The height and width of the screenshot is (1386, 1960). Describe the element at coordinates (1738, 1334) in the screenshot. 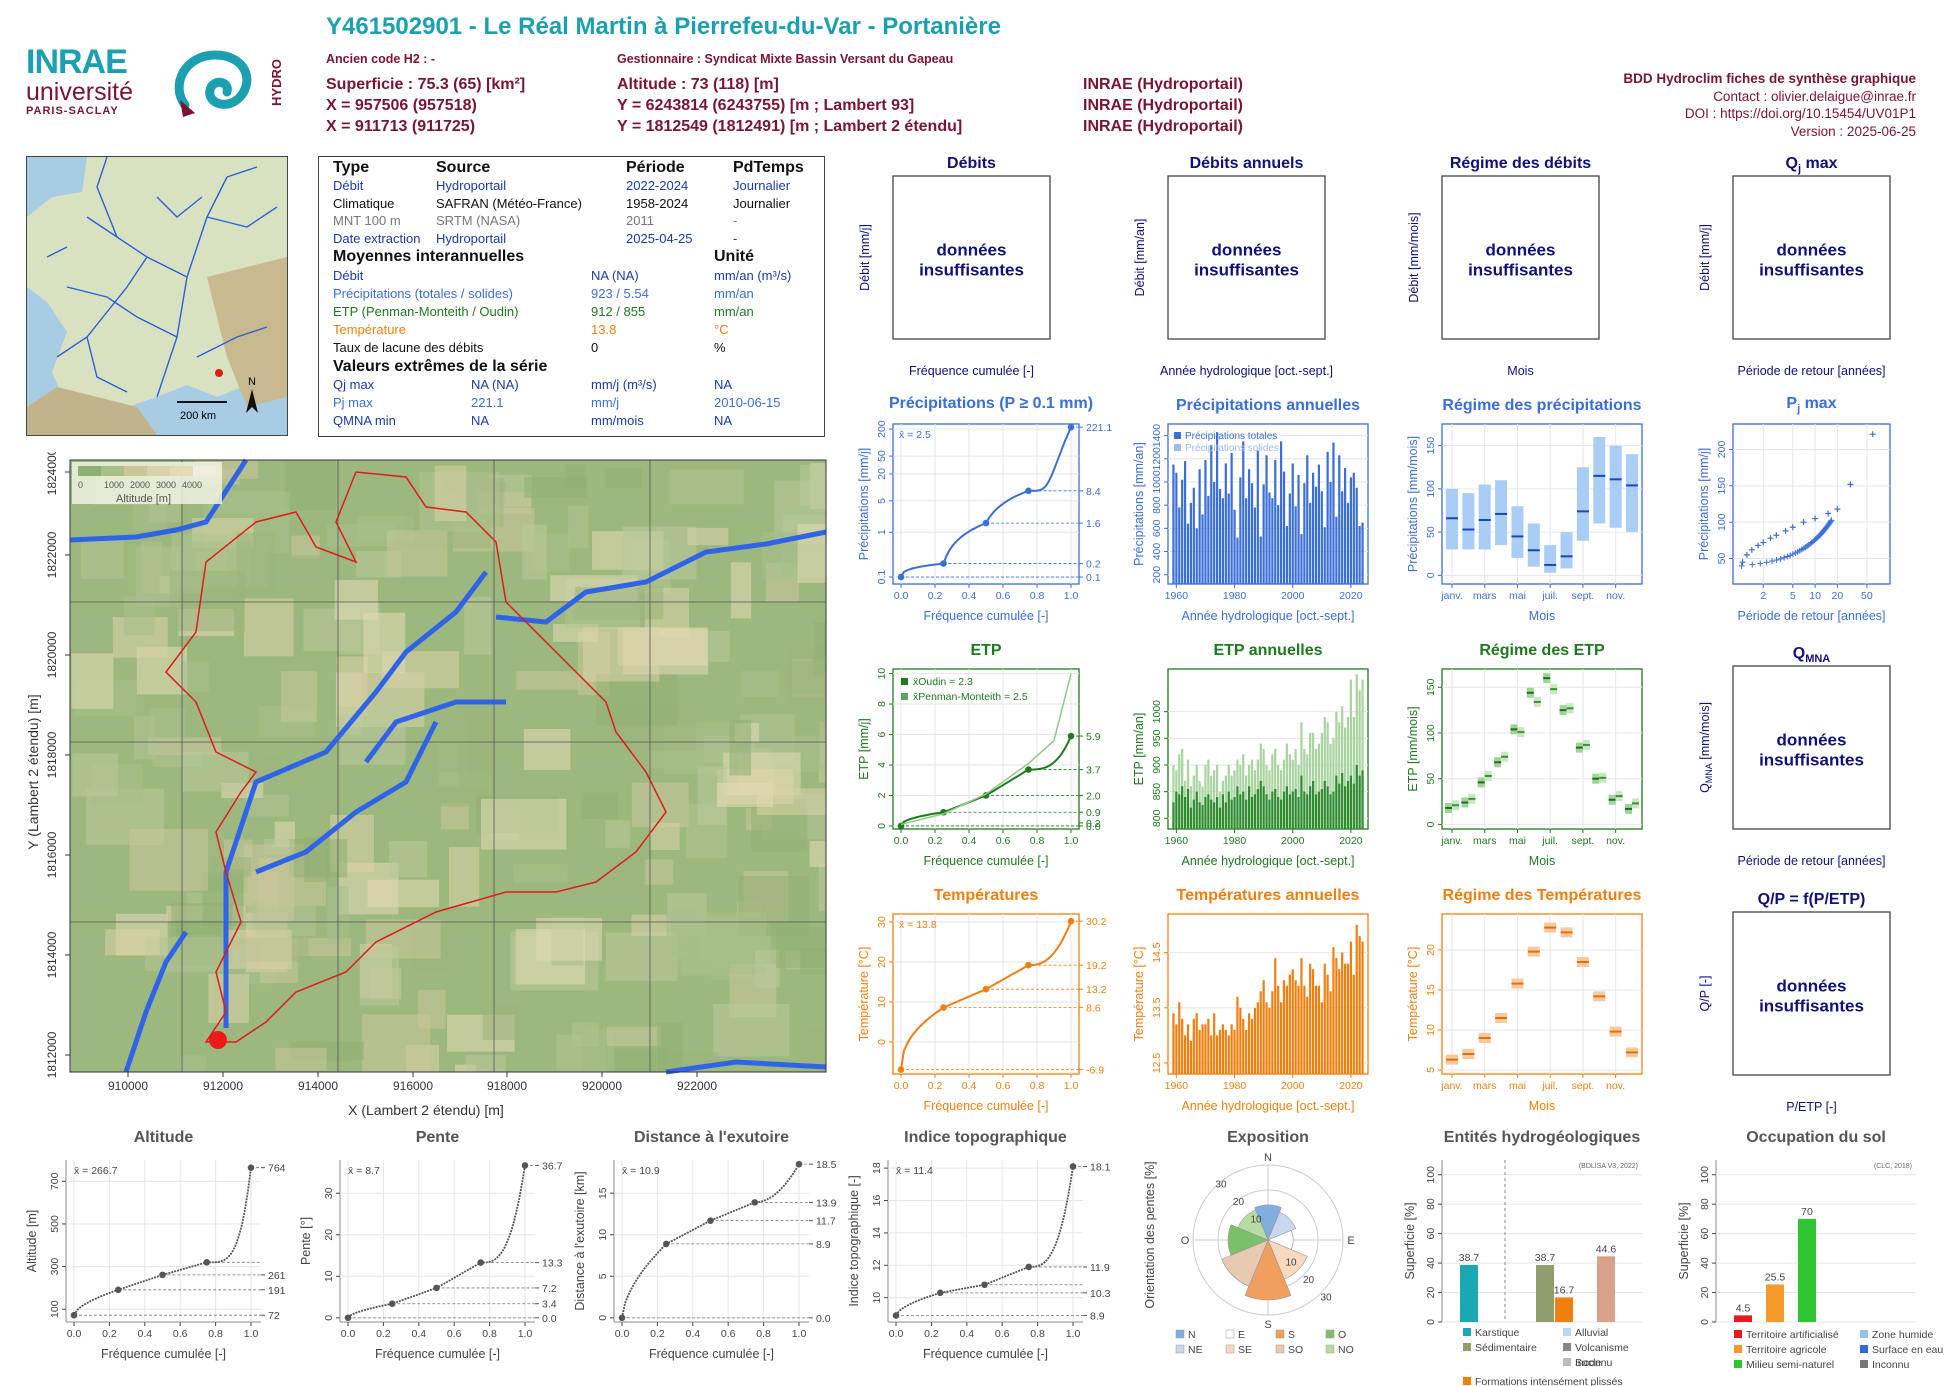

I see `occupation-legend-swatch` at that location.